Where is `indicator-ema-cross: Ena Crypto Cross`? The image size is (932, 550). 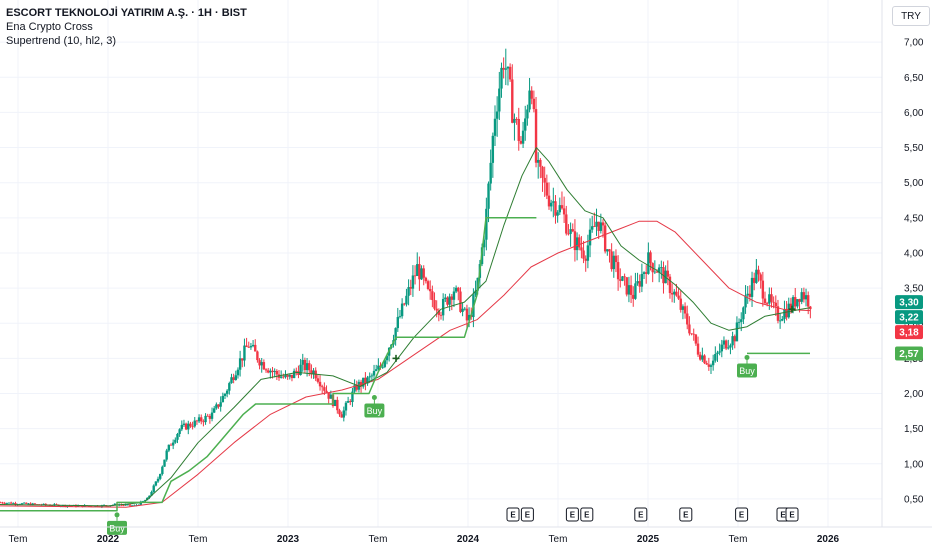
indicator-ema-cross: Ena Crypto Cross is located at coordinates (49, 27).